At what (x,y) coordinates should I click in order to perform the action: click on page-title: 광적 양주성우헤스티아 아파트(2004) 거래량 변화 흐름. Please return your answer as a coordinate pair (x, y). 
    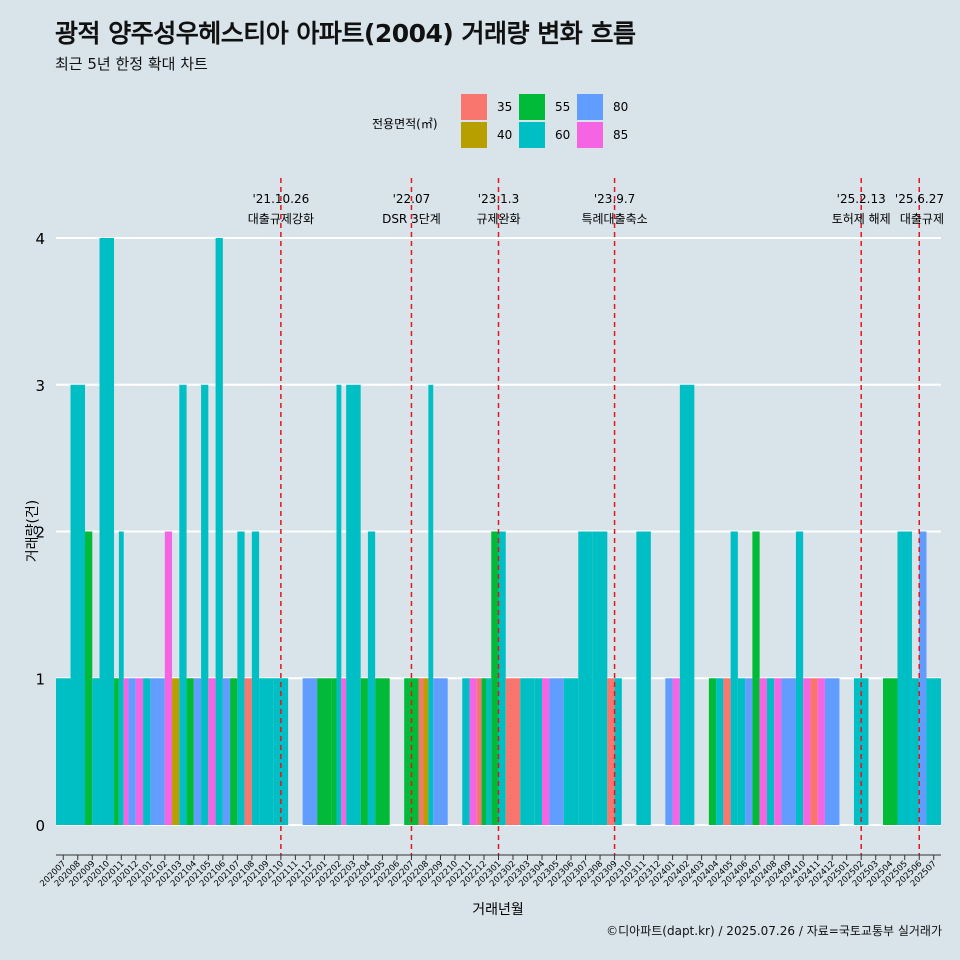
    Looking at the image, I should click on (345, 33).